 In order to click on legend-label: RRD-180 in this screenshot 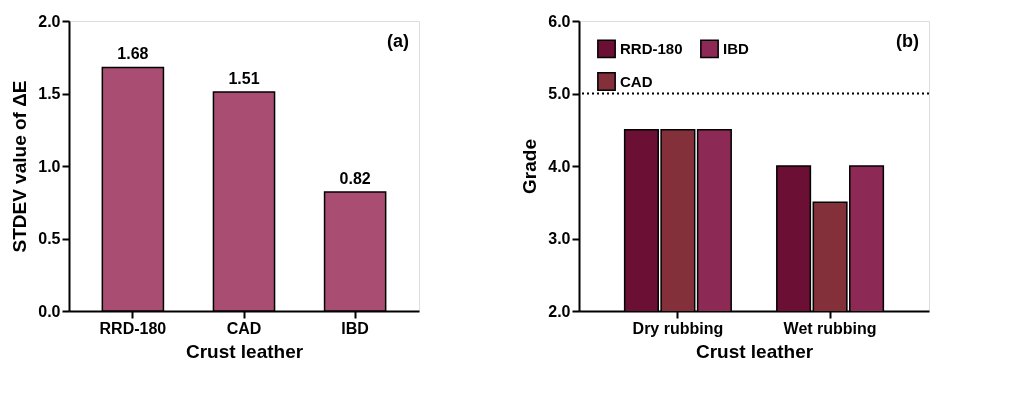, I will do `click(651, 48)`.